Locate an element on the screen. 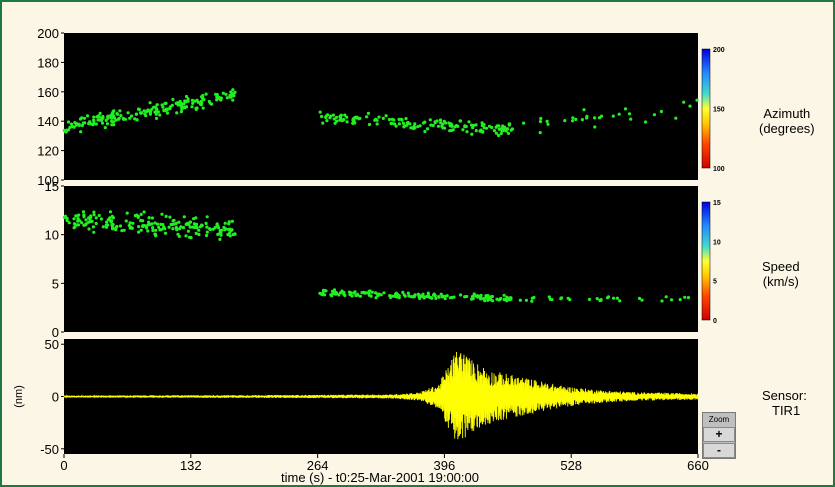 The height and width of the screenshot is (487, 835). zoom-in-button: + is located at coordinates (719, 434).